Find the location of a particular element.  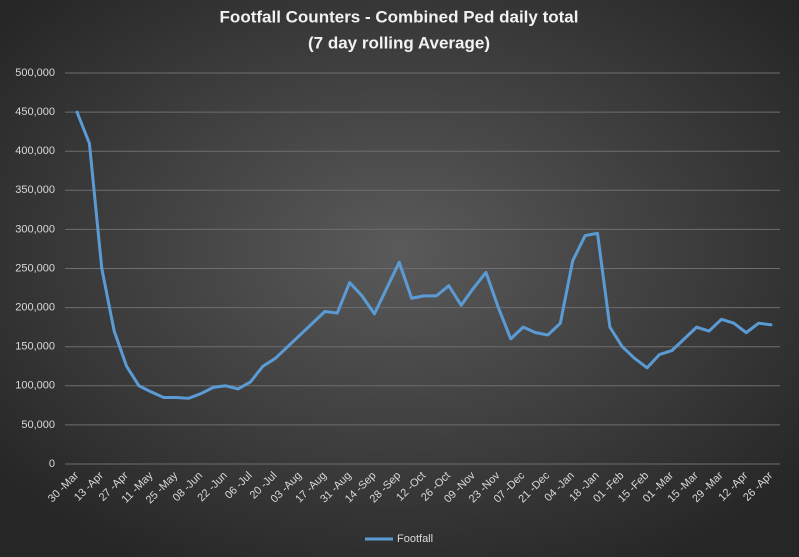

legend-label: Footfall is located at coordinates (415, 539).